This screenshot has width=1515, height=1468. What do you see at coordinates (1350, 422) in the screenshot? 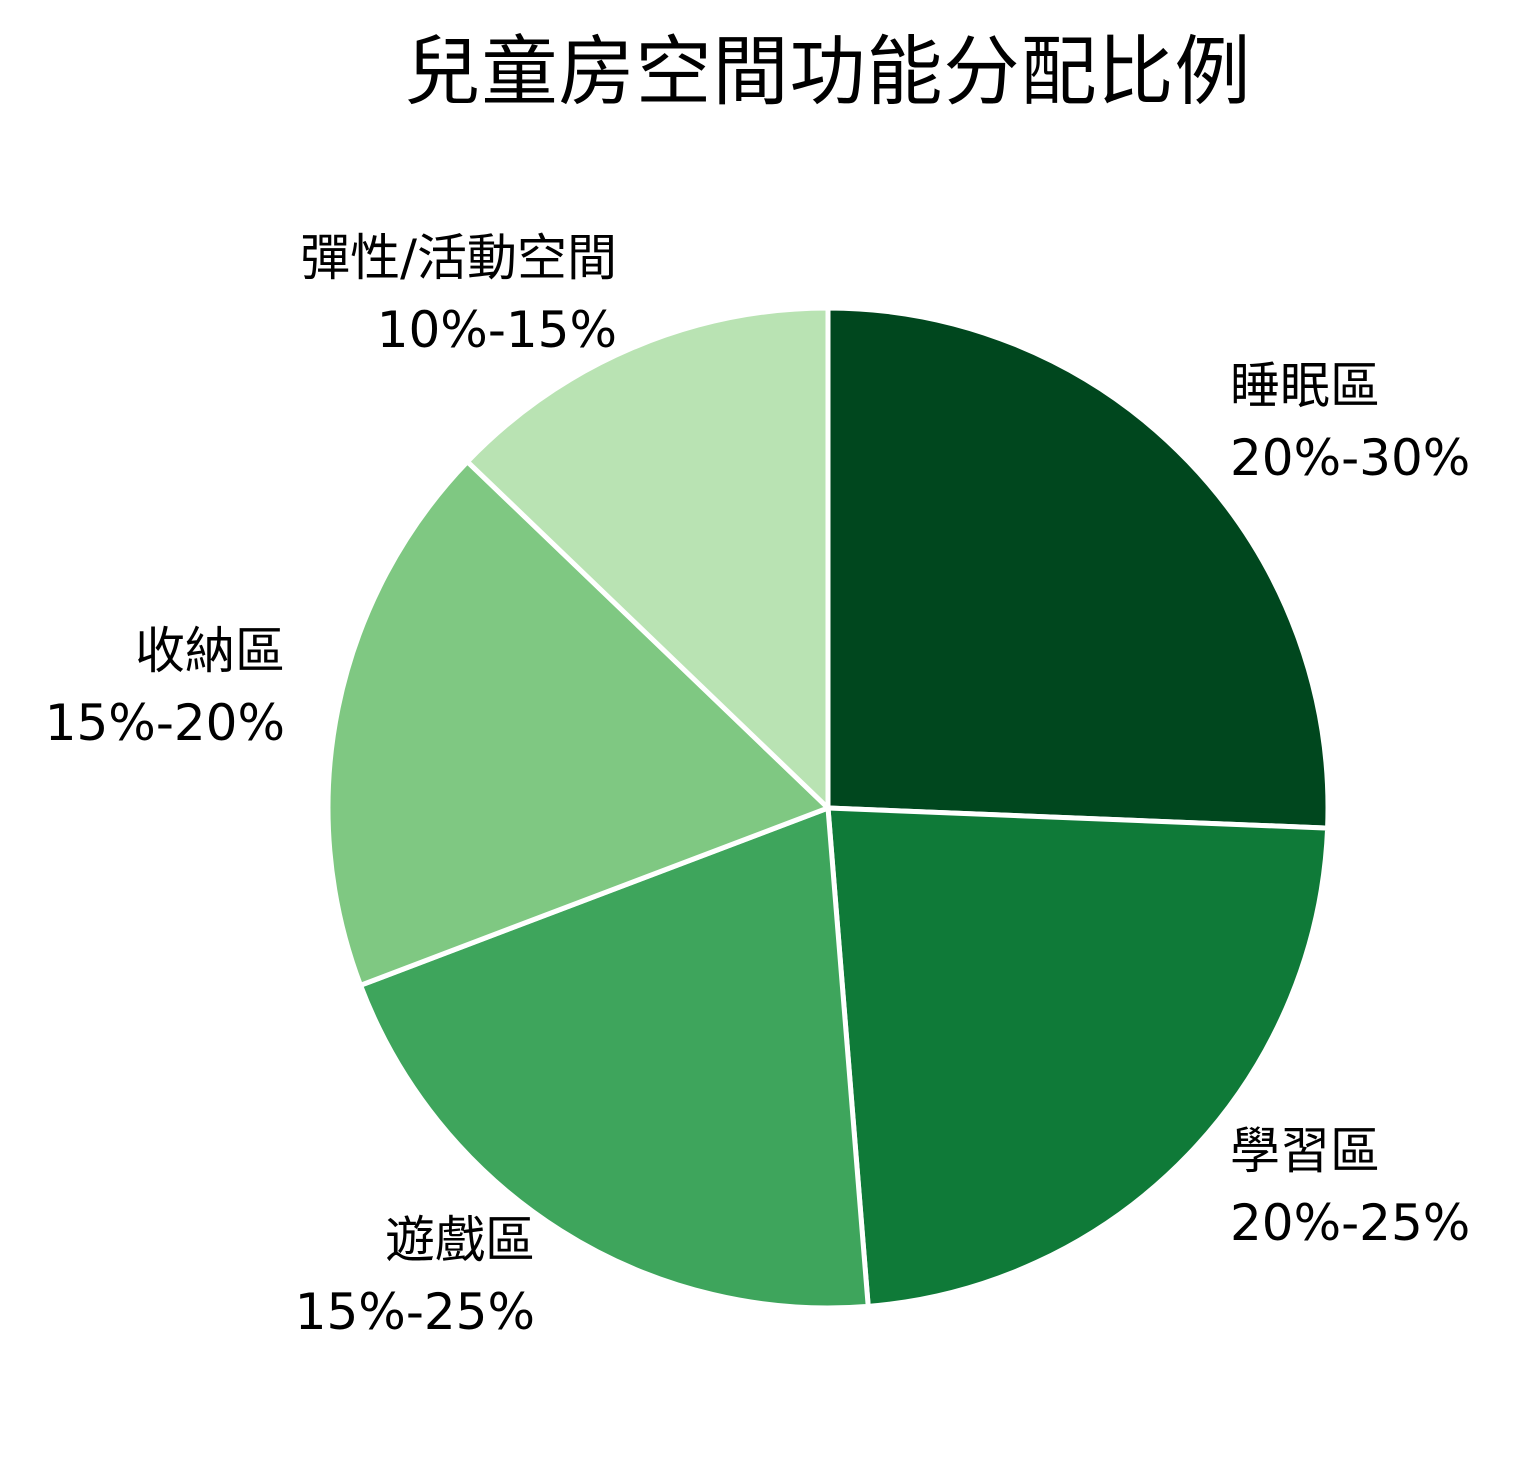
I see `slice-label-sleep: 睡眠區 20%-30%` at bounding box center [1350, 422].